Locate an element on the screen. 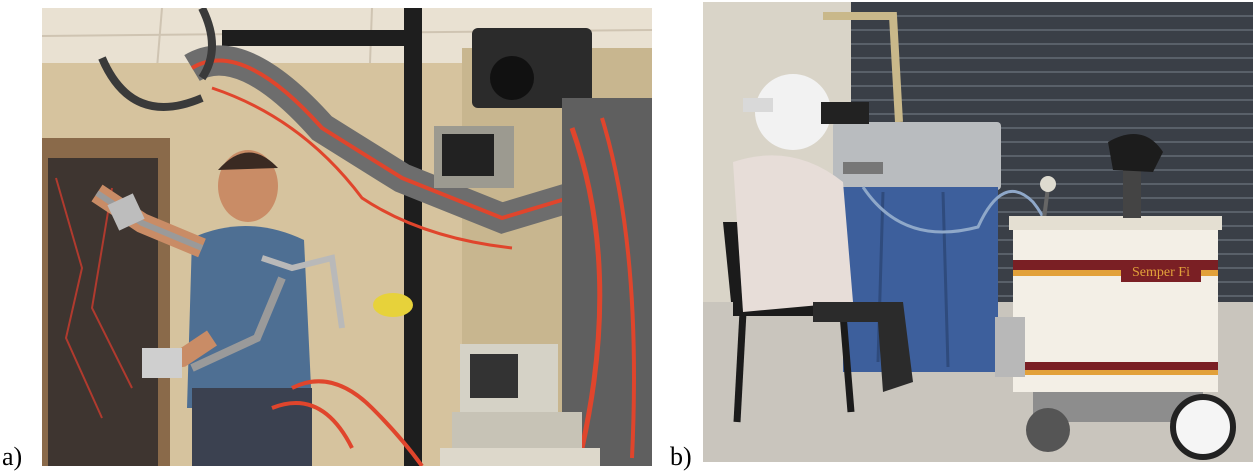 Image resolution: width=1253 pixels, height=471 pixels. panel-label-b: b) is located at coordinates (681, 456).